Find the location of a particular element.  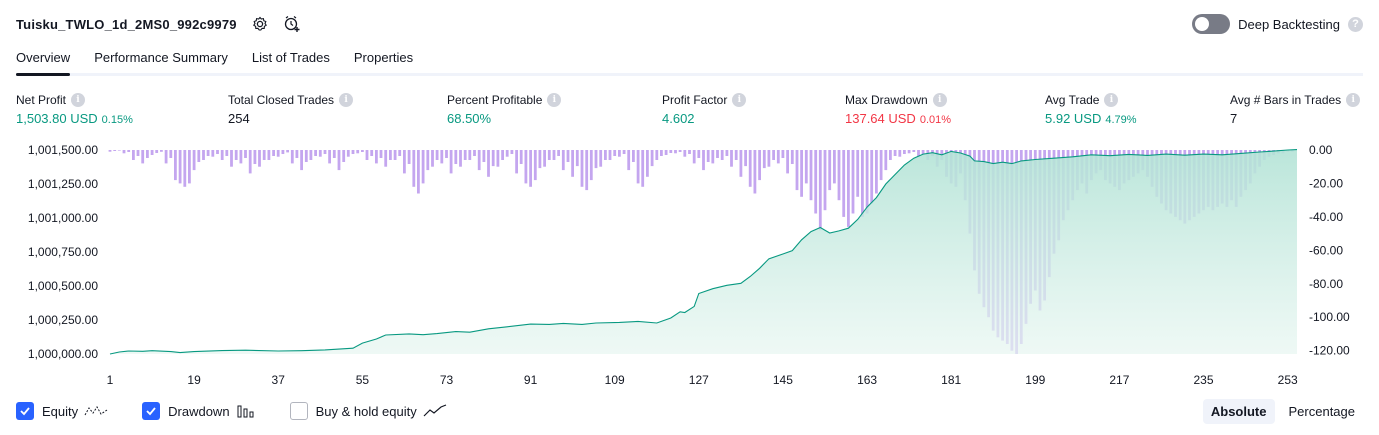

tab-overview: Overview is located at coordinates (43, 60).